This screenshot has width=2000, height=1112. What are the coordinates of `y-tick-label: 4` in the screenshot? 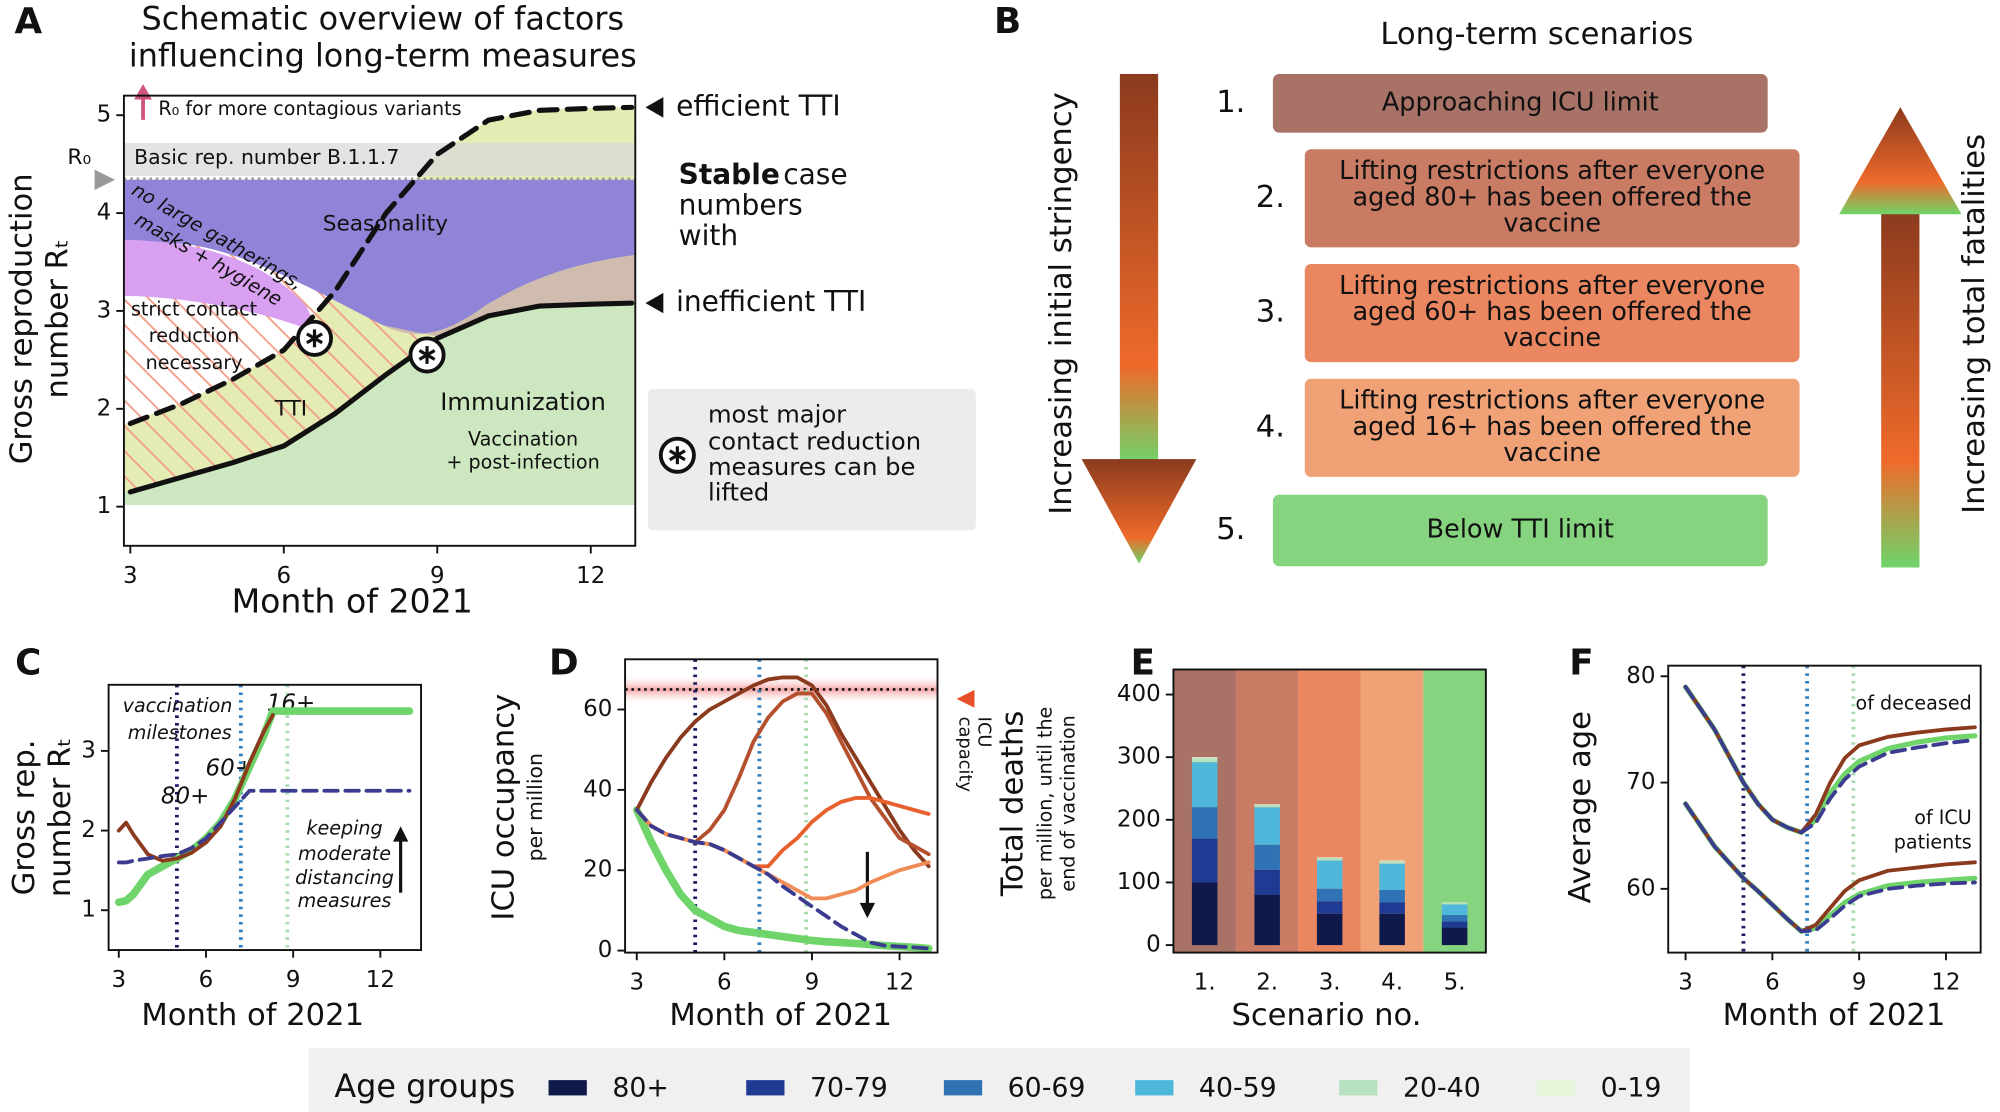 It's located at (104, 213).